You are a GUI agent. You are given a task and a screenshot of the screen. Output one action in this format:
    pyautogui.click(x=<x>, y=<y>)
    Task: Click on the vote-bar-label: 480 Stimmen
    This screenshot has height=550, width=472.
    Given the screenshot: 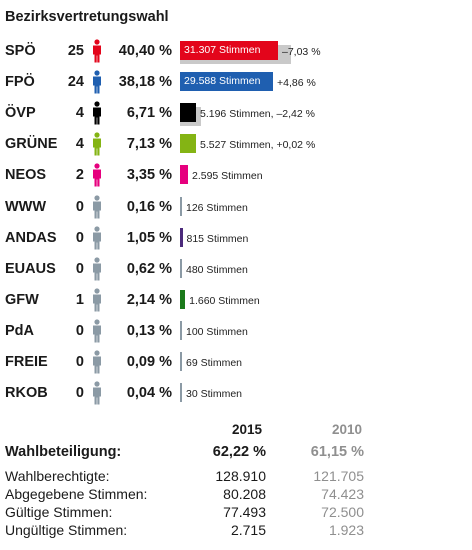 What is the action you would take?
    pyautogui.click(x=217, y=269)
    